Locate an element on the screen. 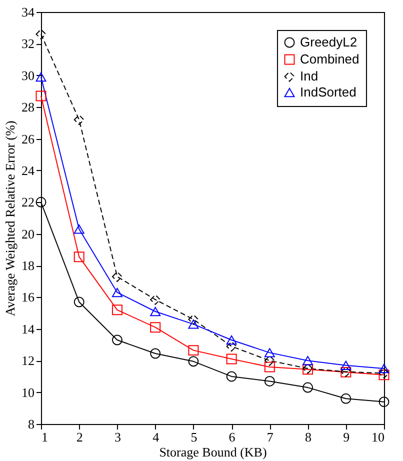  y-tick-label: 16 is located at coordinates (28, 297).